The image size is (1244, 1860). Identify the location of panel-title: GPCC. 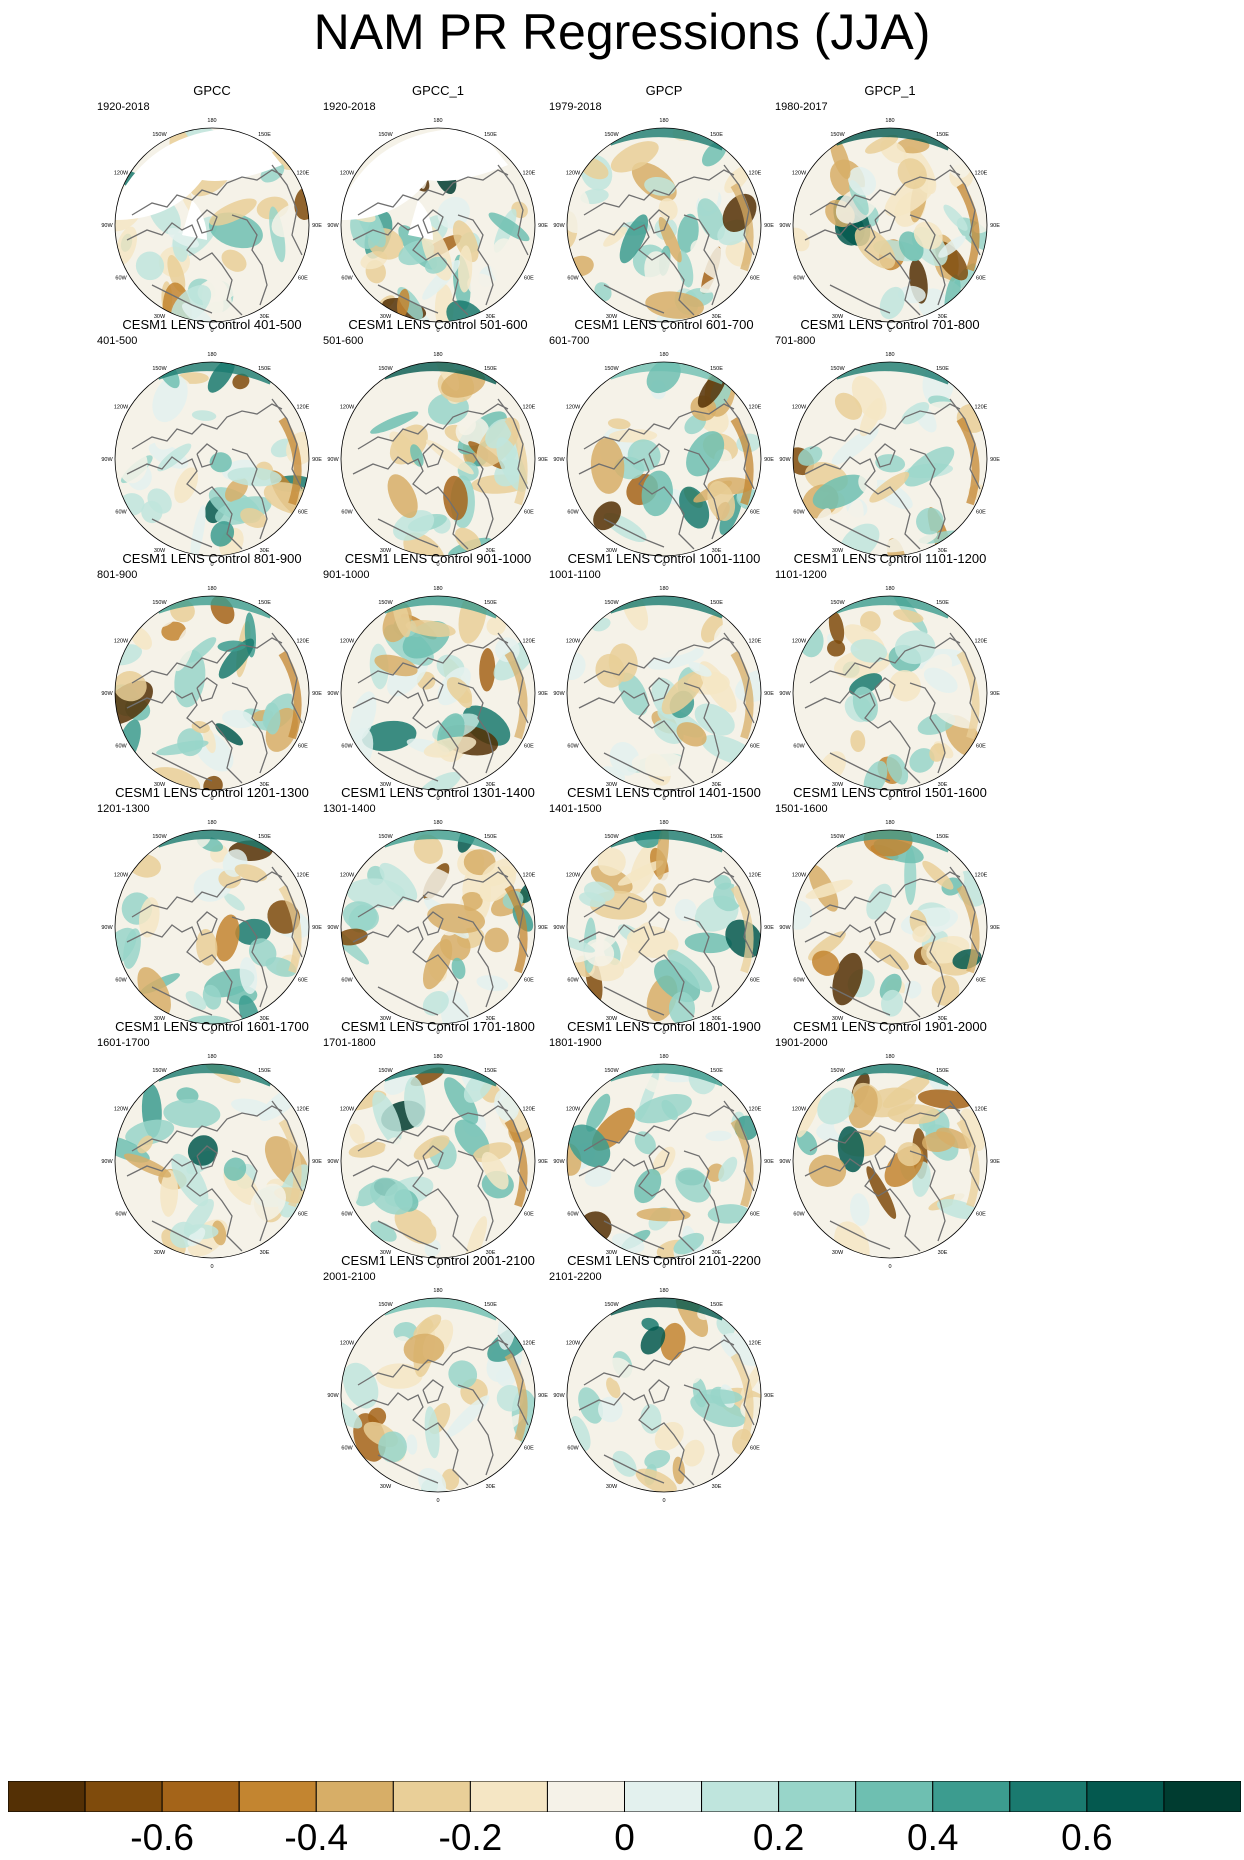
(212, 90).